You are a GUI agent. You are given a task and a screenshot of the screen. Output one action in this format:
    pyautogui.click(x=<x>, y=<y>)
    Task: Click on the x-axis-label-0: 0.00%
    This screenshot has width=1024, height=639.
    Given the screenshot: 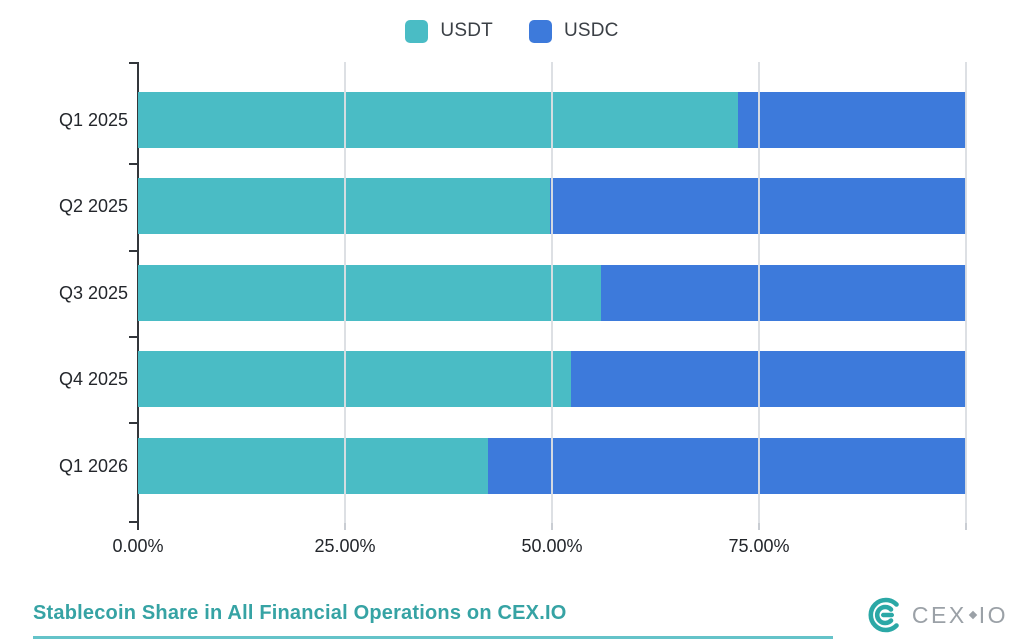 What is the action you would take?
    pyautogui.click(x=138, y=546)
    